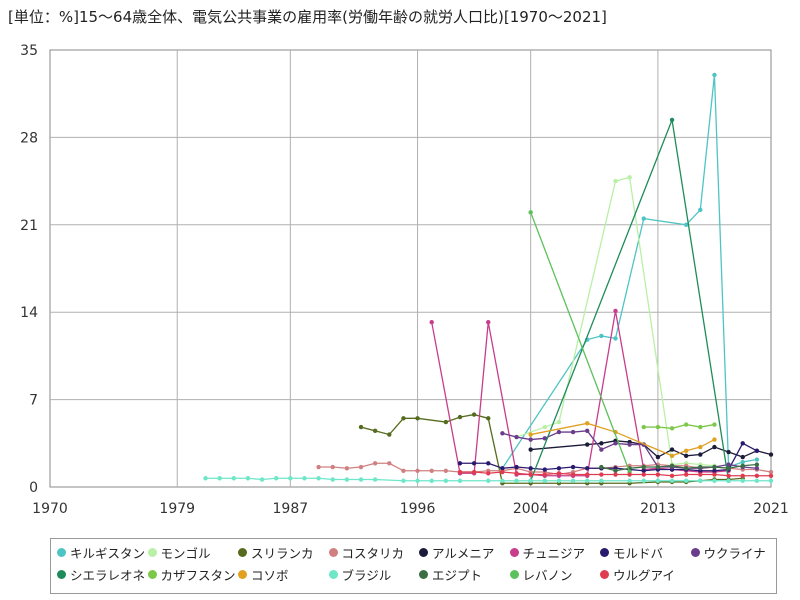 The width and height of the screenshot is (800, 600). What do you see at coordinates (547, 575) in the screenshot?
I see `legend-label: レバノン` at bounding box center [547, 575].